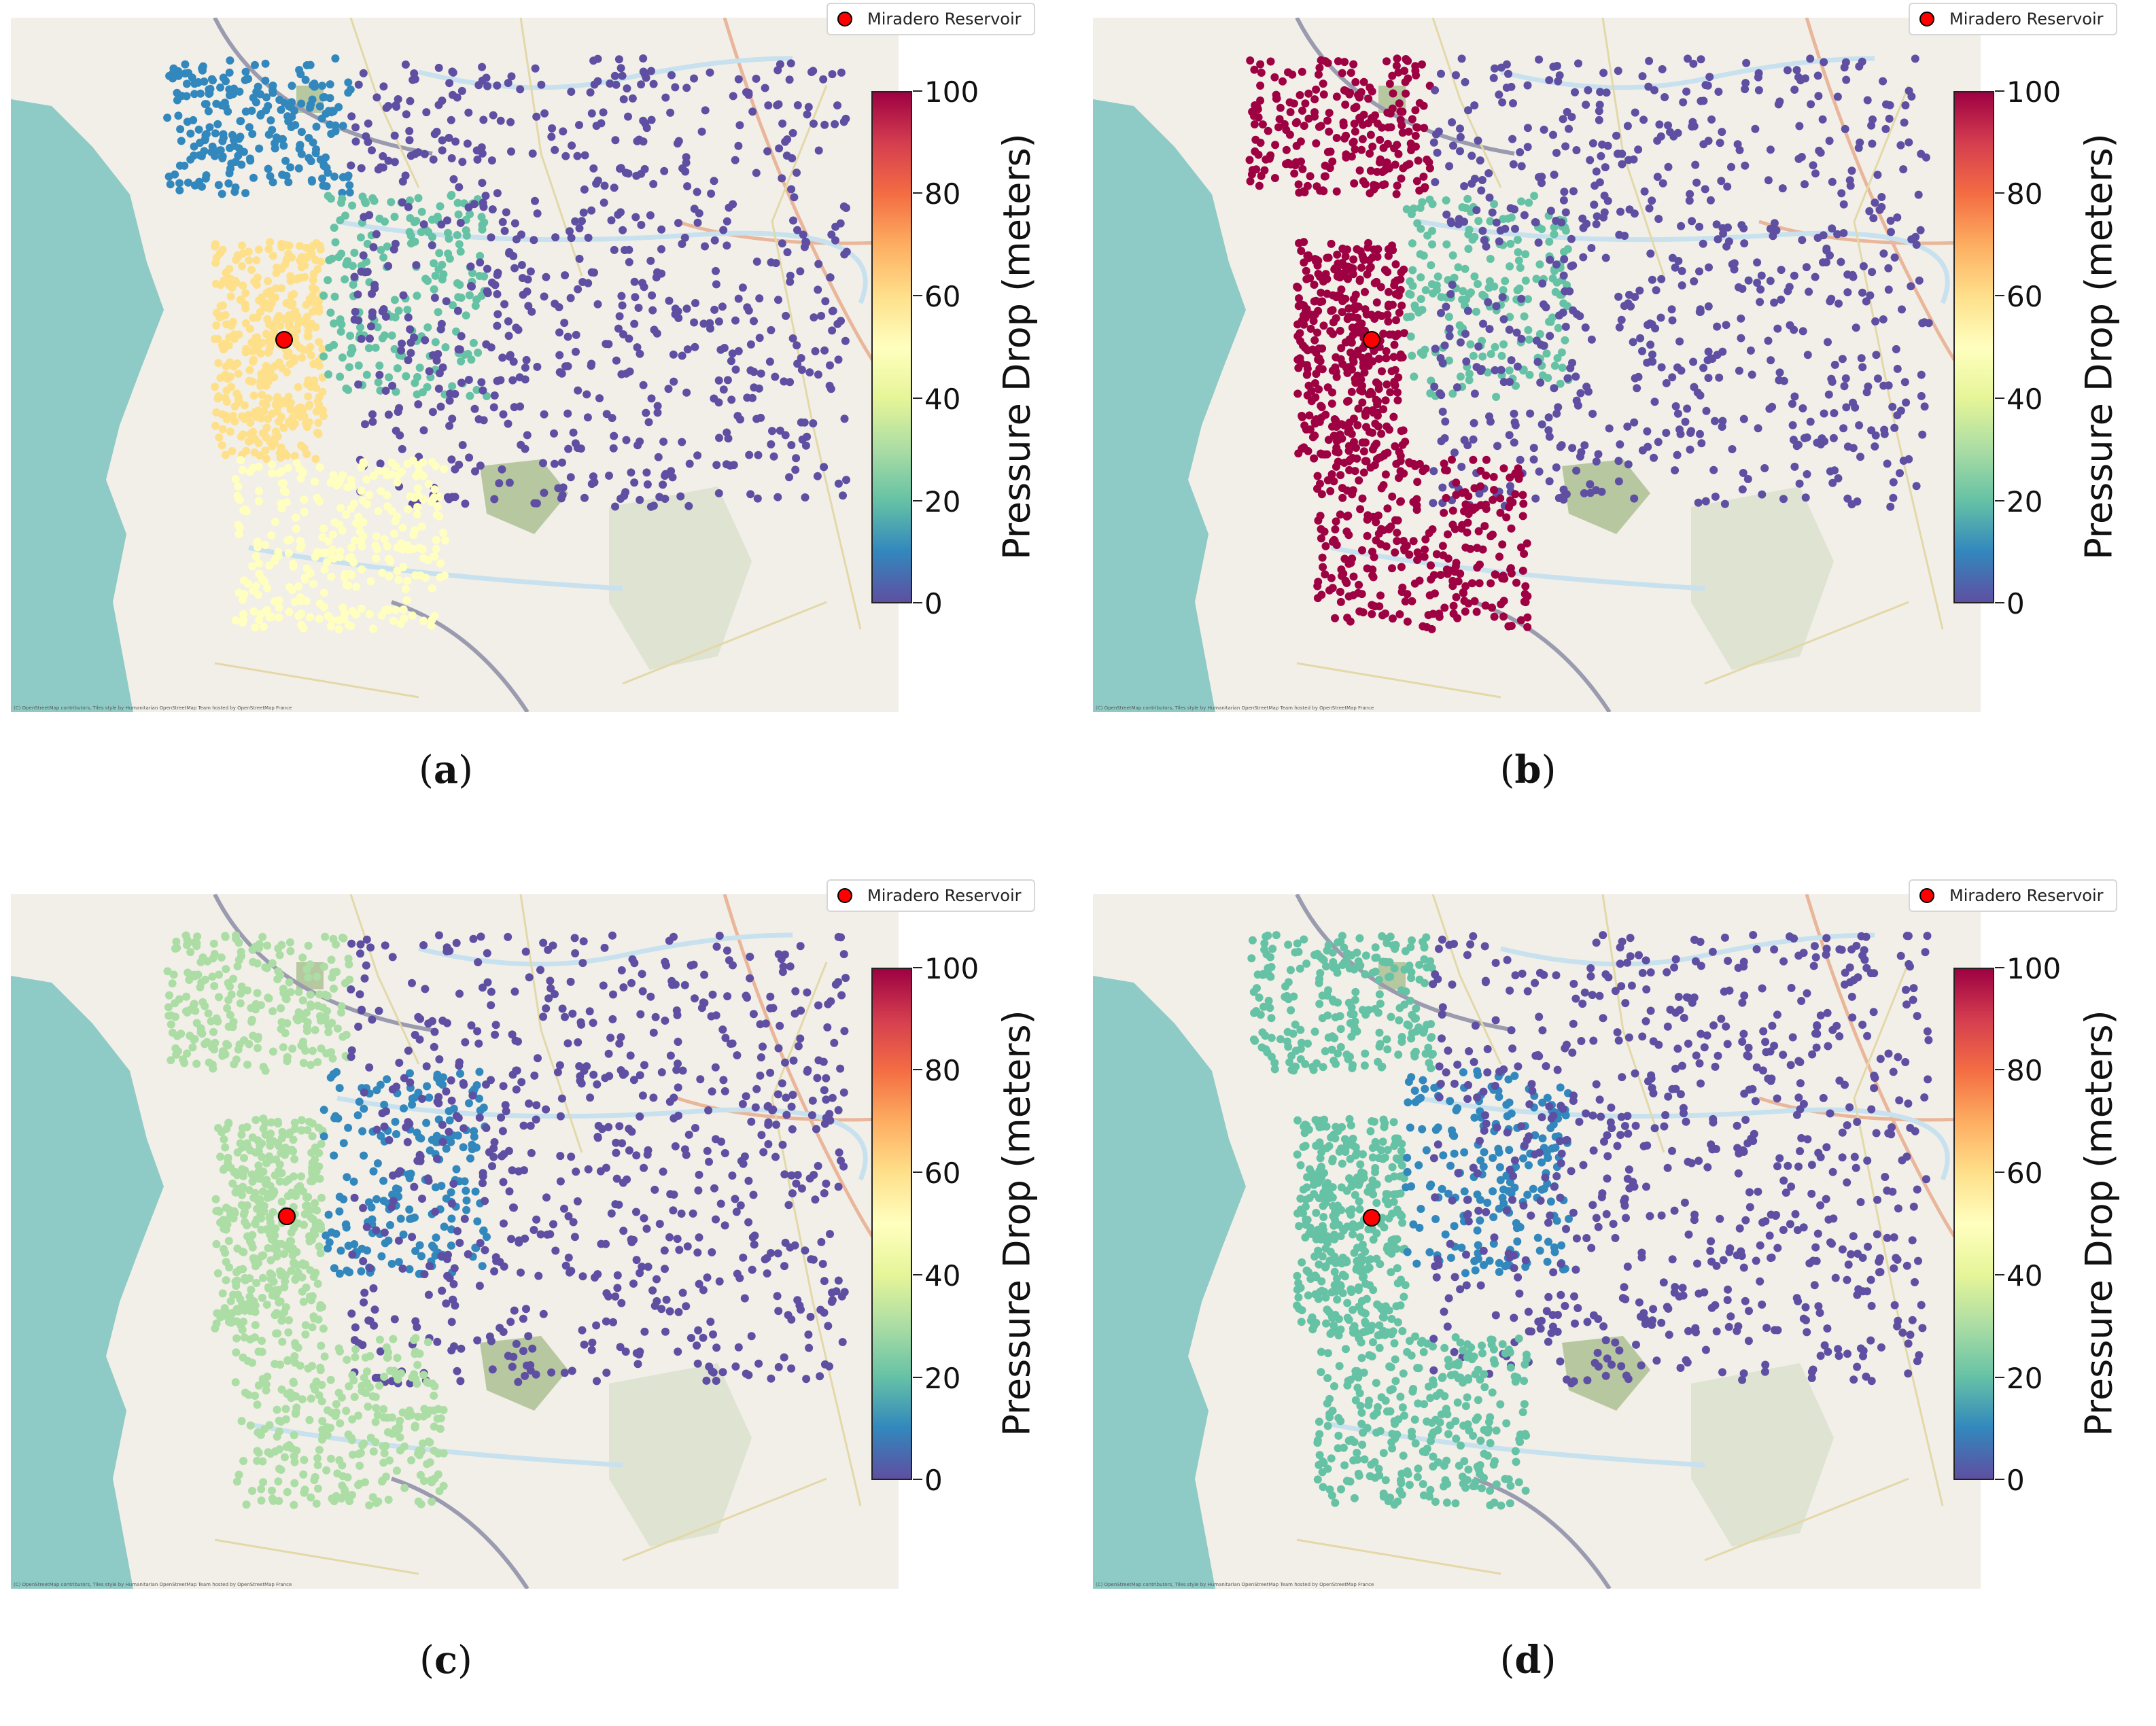 This screenshot has width=2156, height=1726. What do you see at coordinates (2024, 399) in the screenshot?
I see `colorbar-tick-label: 40` at bounding box center [2024, 399].